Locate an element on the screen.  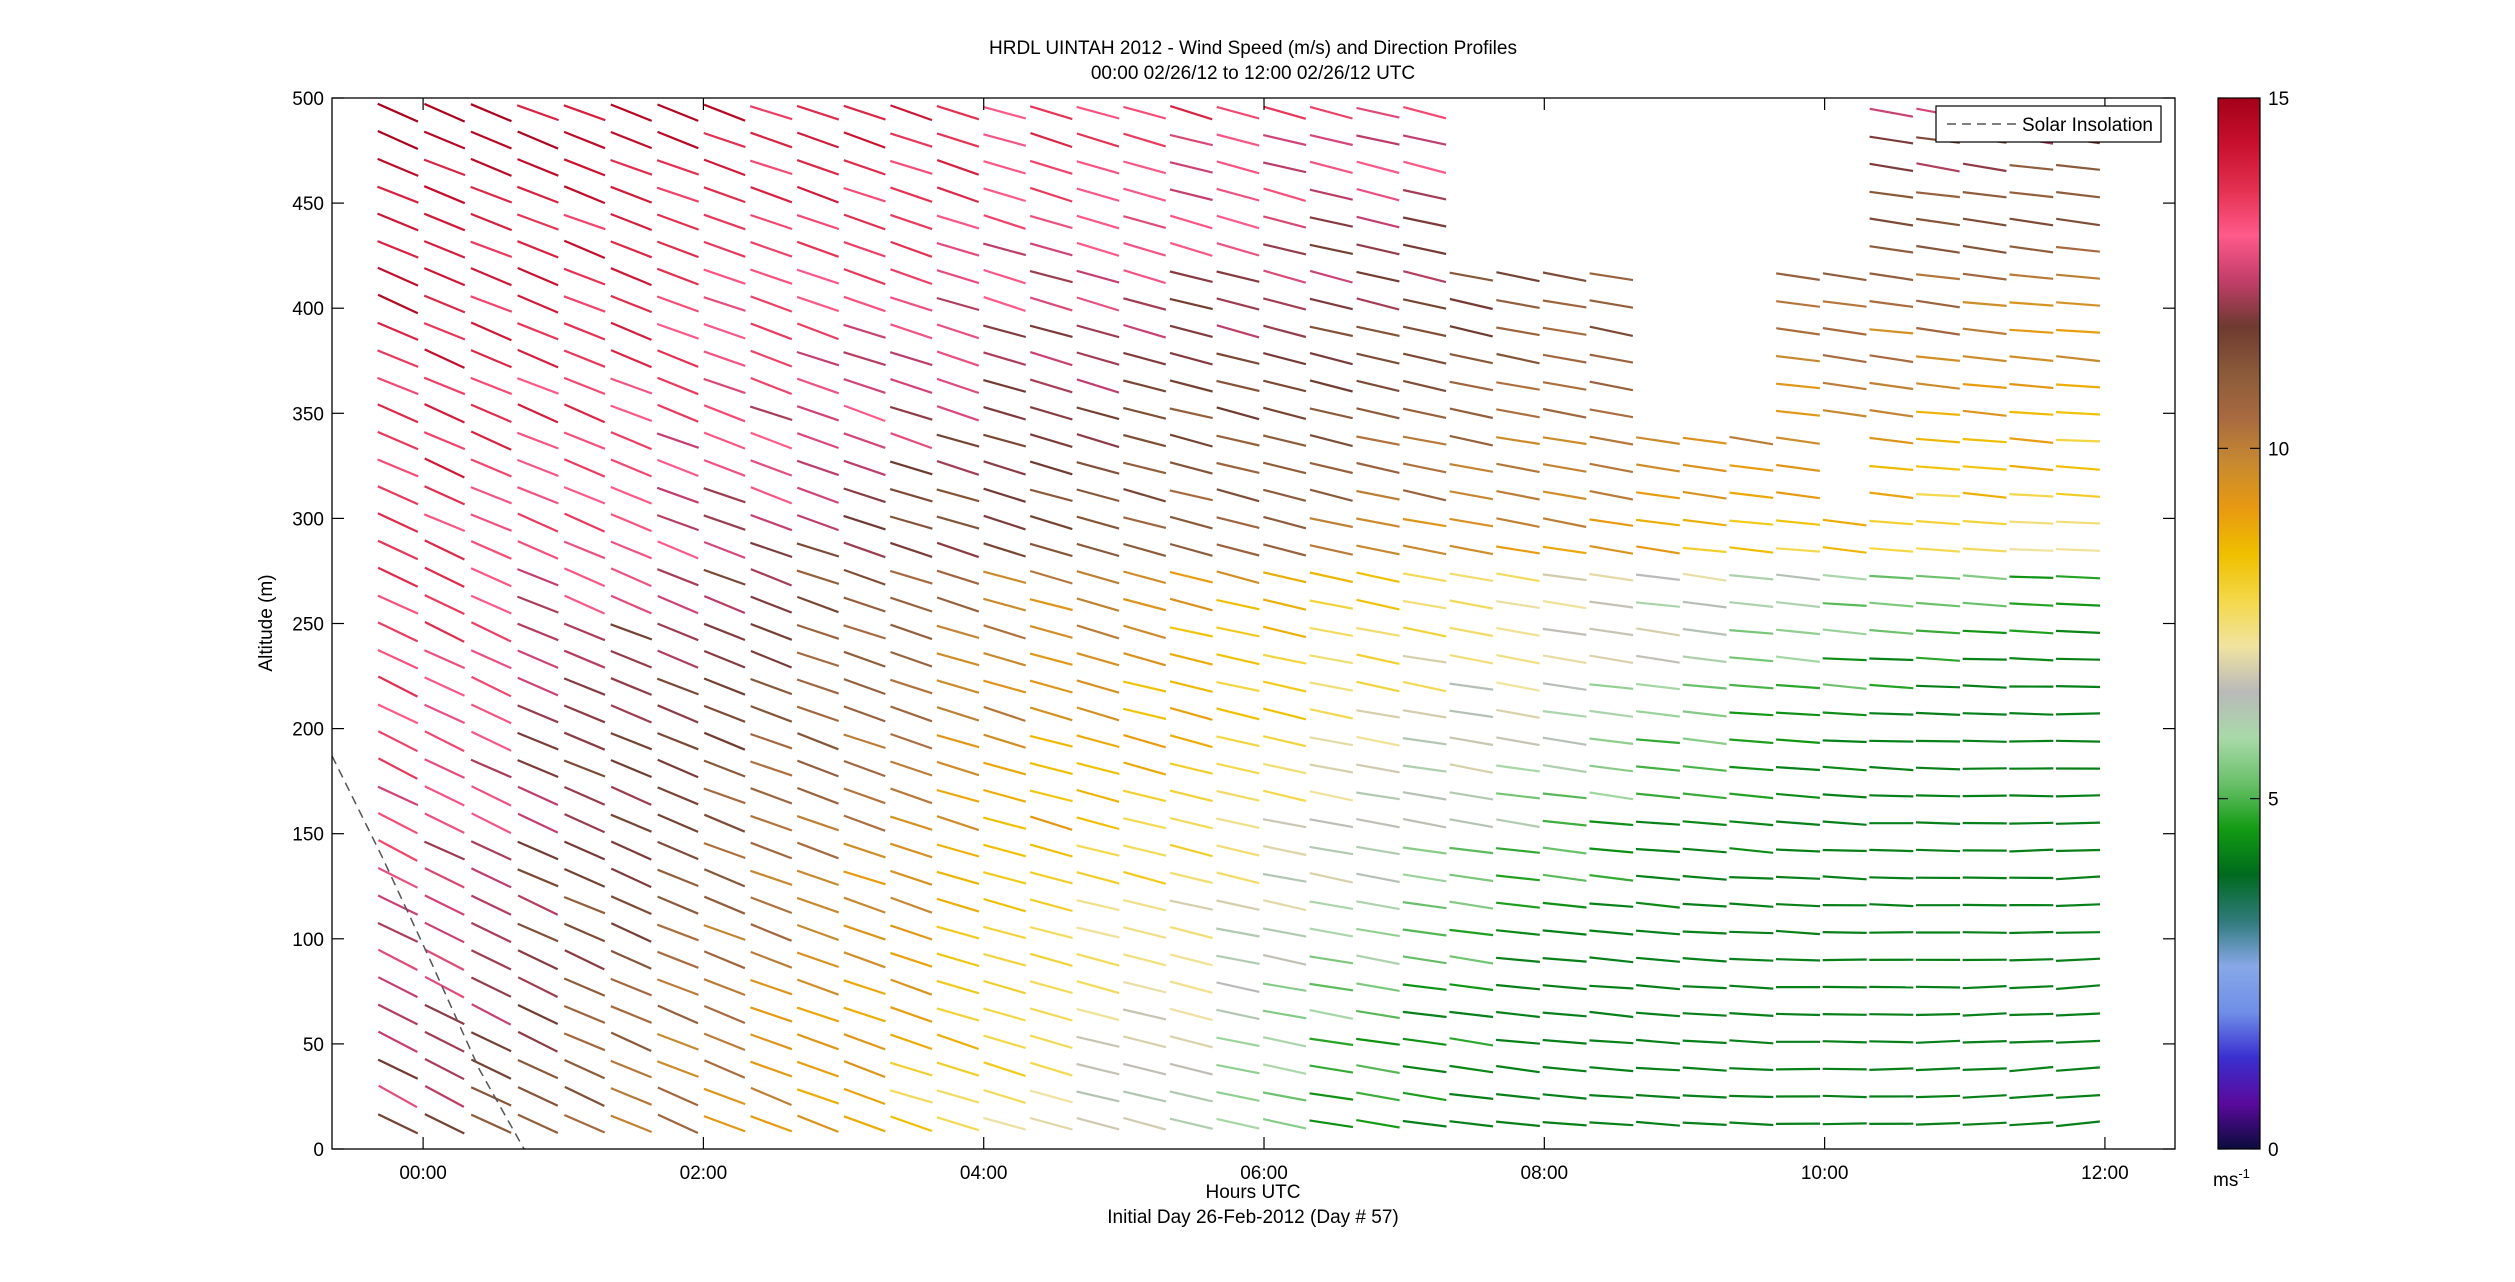
x-axis-label: Hours UTC is located at coordinates (1252, 1192).